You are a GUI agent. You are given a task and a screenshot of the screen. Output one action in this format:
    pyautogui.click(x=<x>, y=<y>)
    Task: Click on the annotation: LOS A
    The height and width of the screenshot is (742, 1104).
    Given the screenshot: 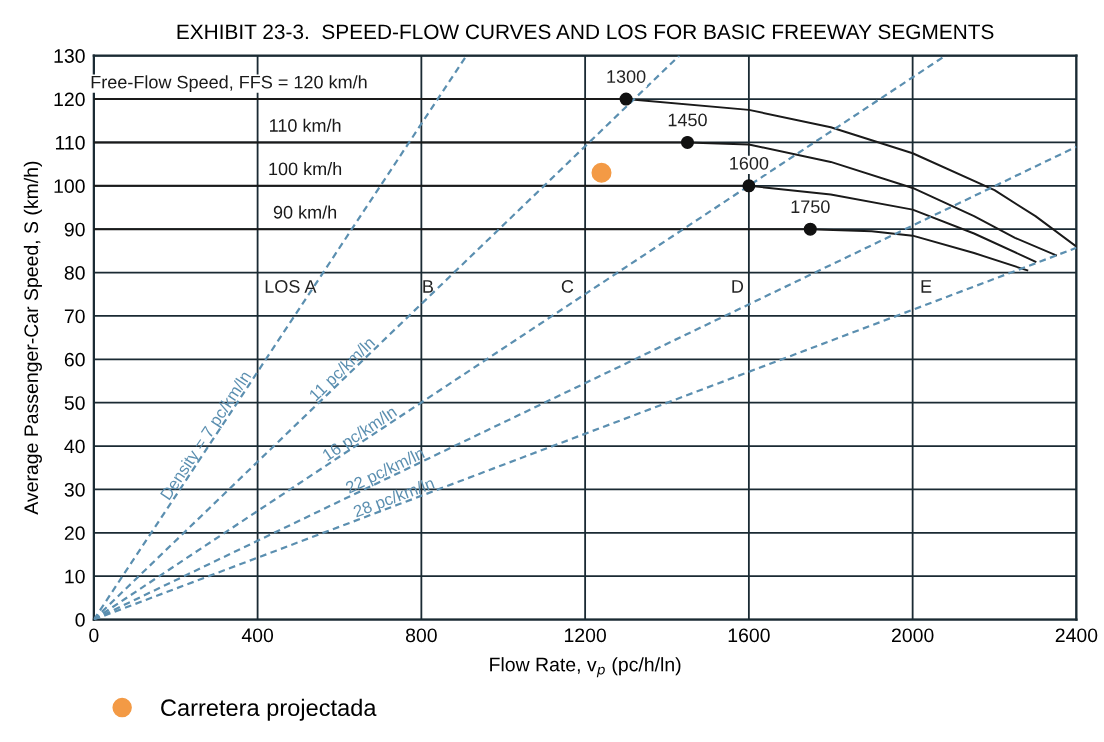 What is the action you would take?
    pyautogui.click(x=291, y=286)
    